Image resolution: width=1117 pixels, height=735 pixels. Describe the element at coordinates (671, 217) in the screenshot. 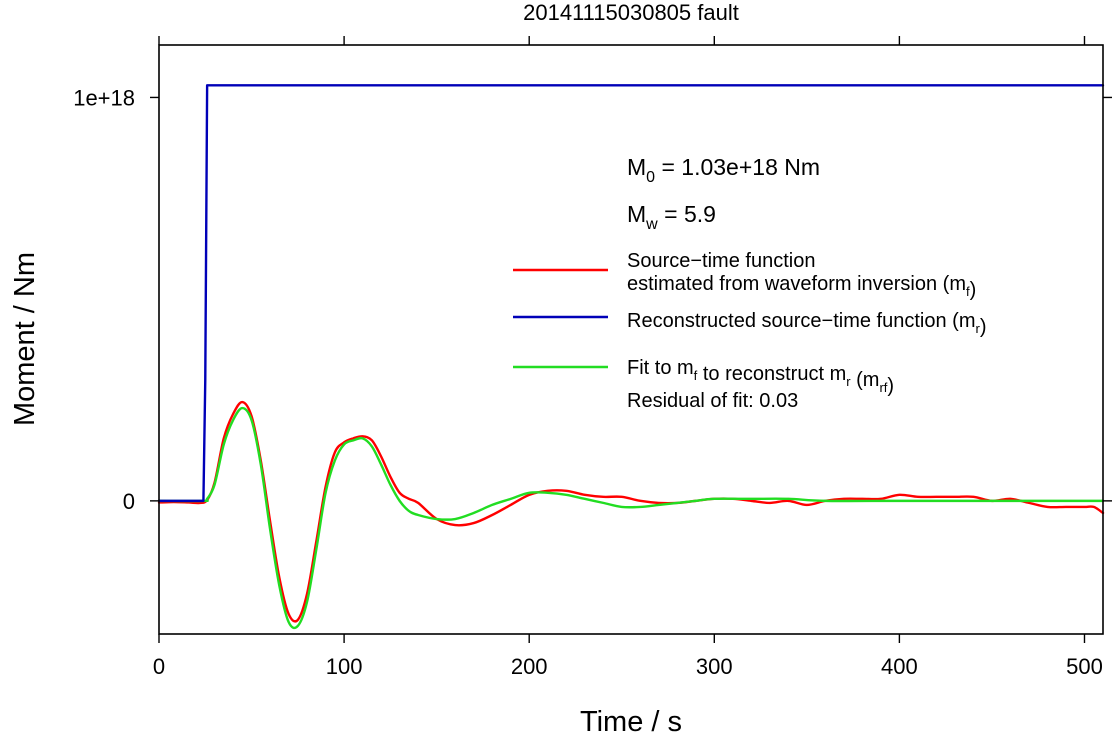

I see `mw-annotation: Mw = 5.9` at that location.